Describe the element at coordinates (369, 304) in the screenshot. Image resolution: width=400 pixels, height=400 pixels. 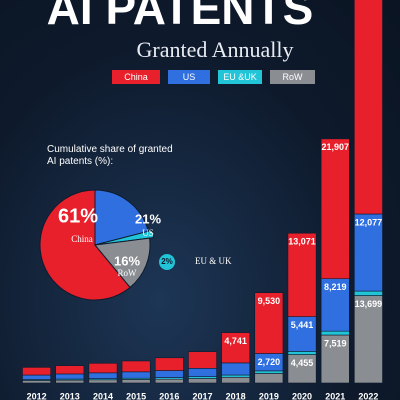
I see `data-label: 13,699` at that location.